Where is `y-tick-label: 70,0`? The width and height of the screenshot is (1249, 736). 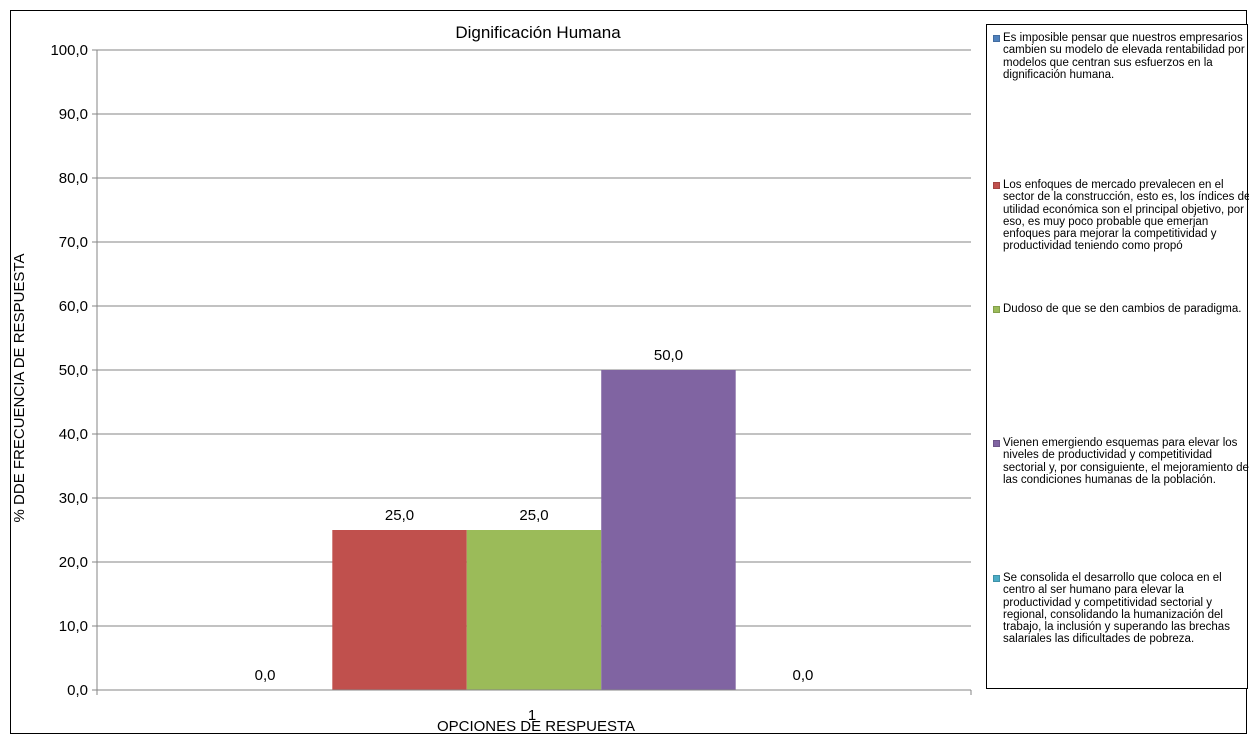
y-tick-label: 70,0 is located at coordinates (73, 242).